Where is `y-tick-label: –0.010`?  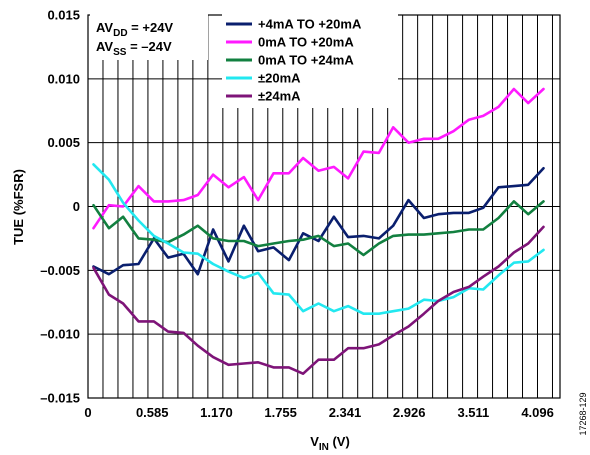
y-tick-label: –0.010 is located at coordinates (60, 334).